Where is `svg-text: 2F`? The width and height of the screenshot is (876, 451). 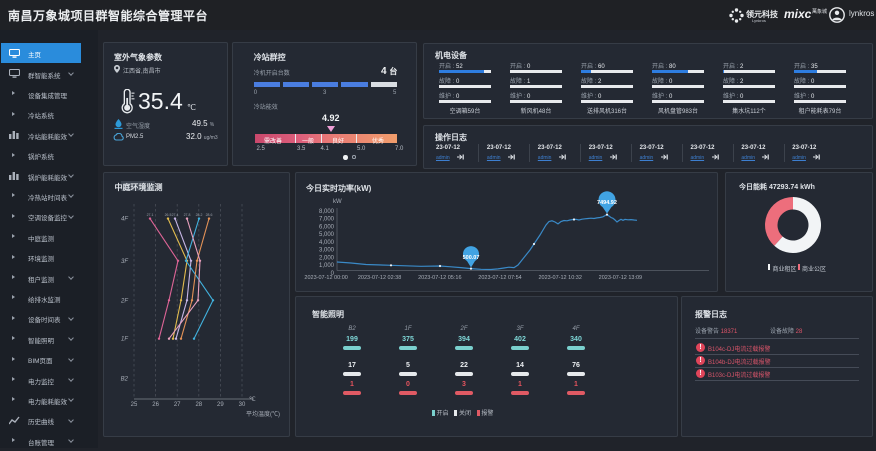 svg-text: 2F is located at coordinates (124, 301).